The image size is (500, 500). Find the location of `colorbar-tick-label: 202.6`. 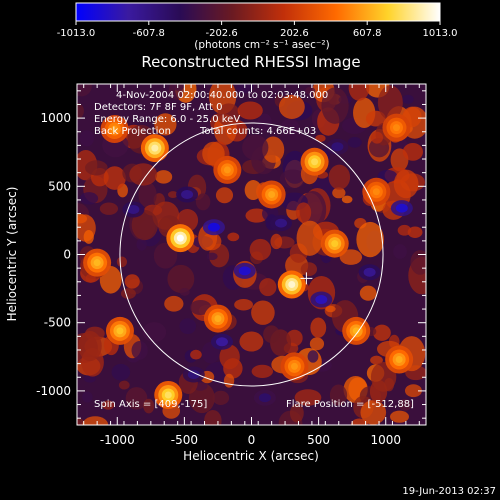

colorbar-tick-label: 202.6 is located at coordinates (294, 33).